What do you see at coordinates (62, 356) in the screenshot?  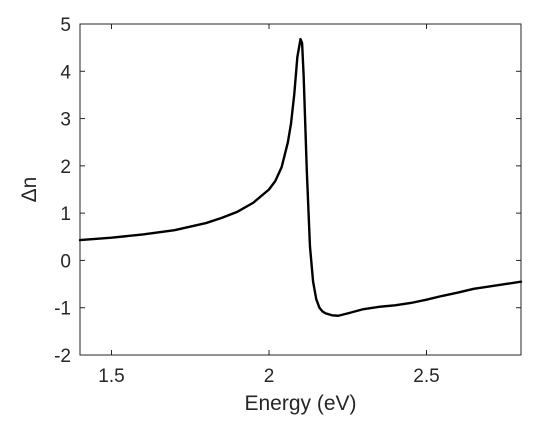 I see `y-tick-label: -2` at bounding box center [62, 356].